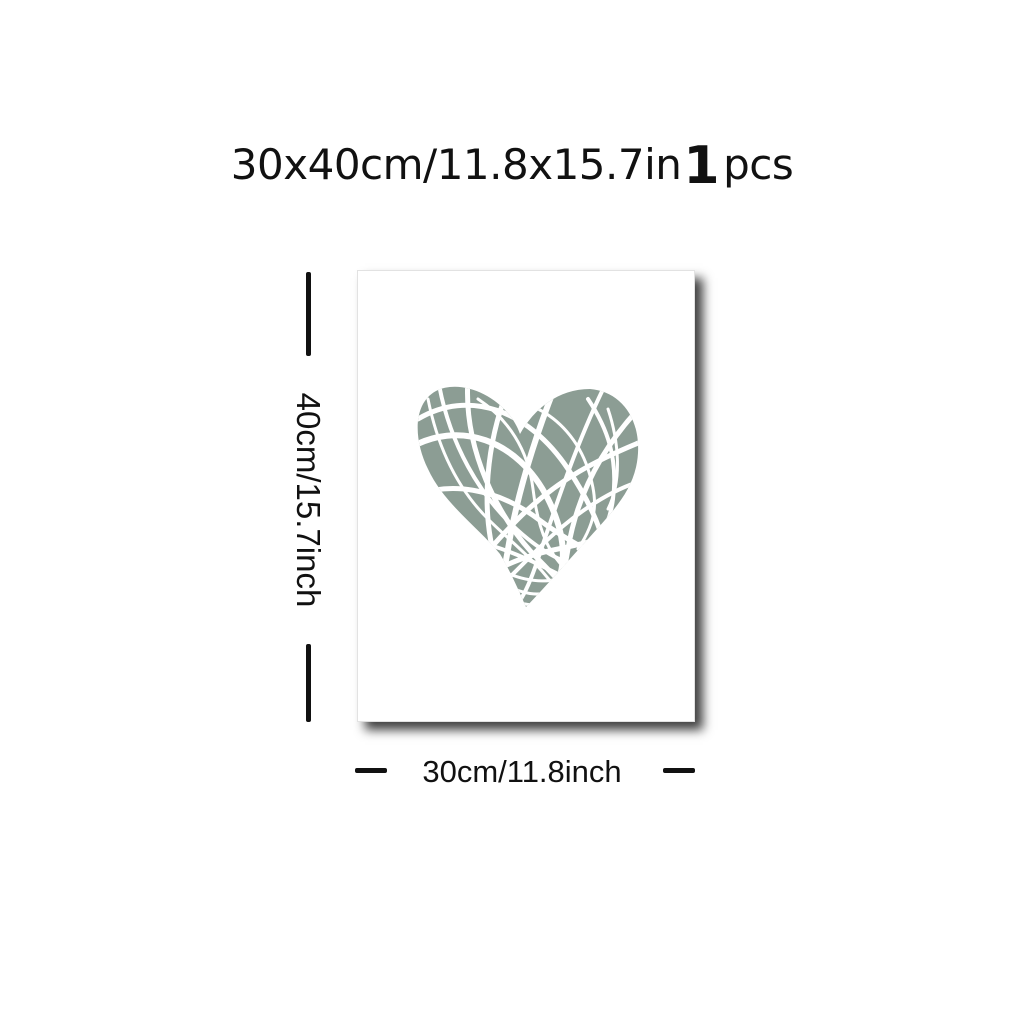 Image resolution: width=1024 pixels, height=1024 pixels. I want to click on width-measure-line-left, so click(371, 770).